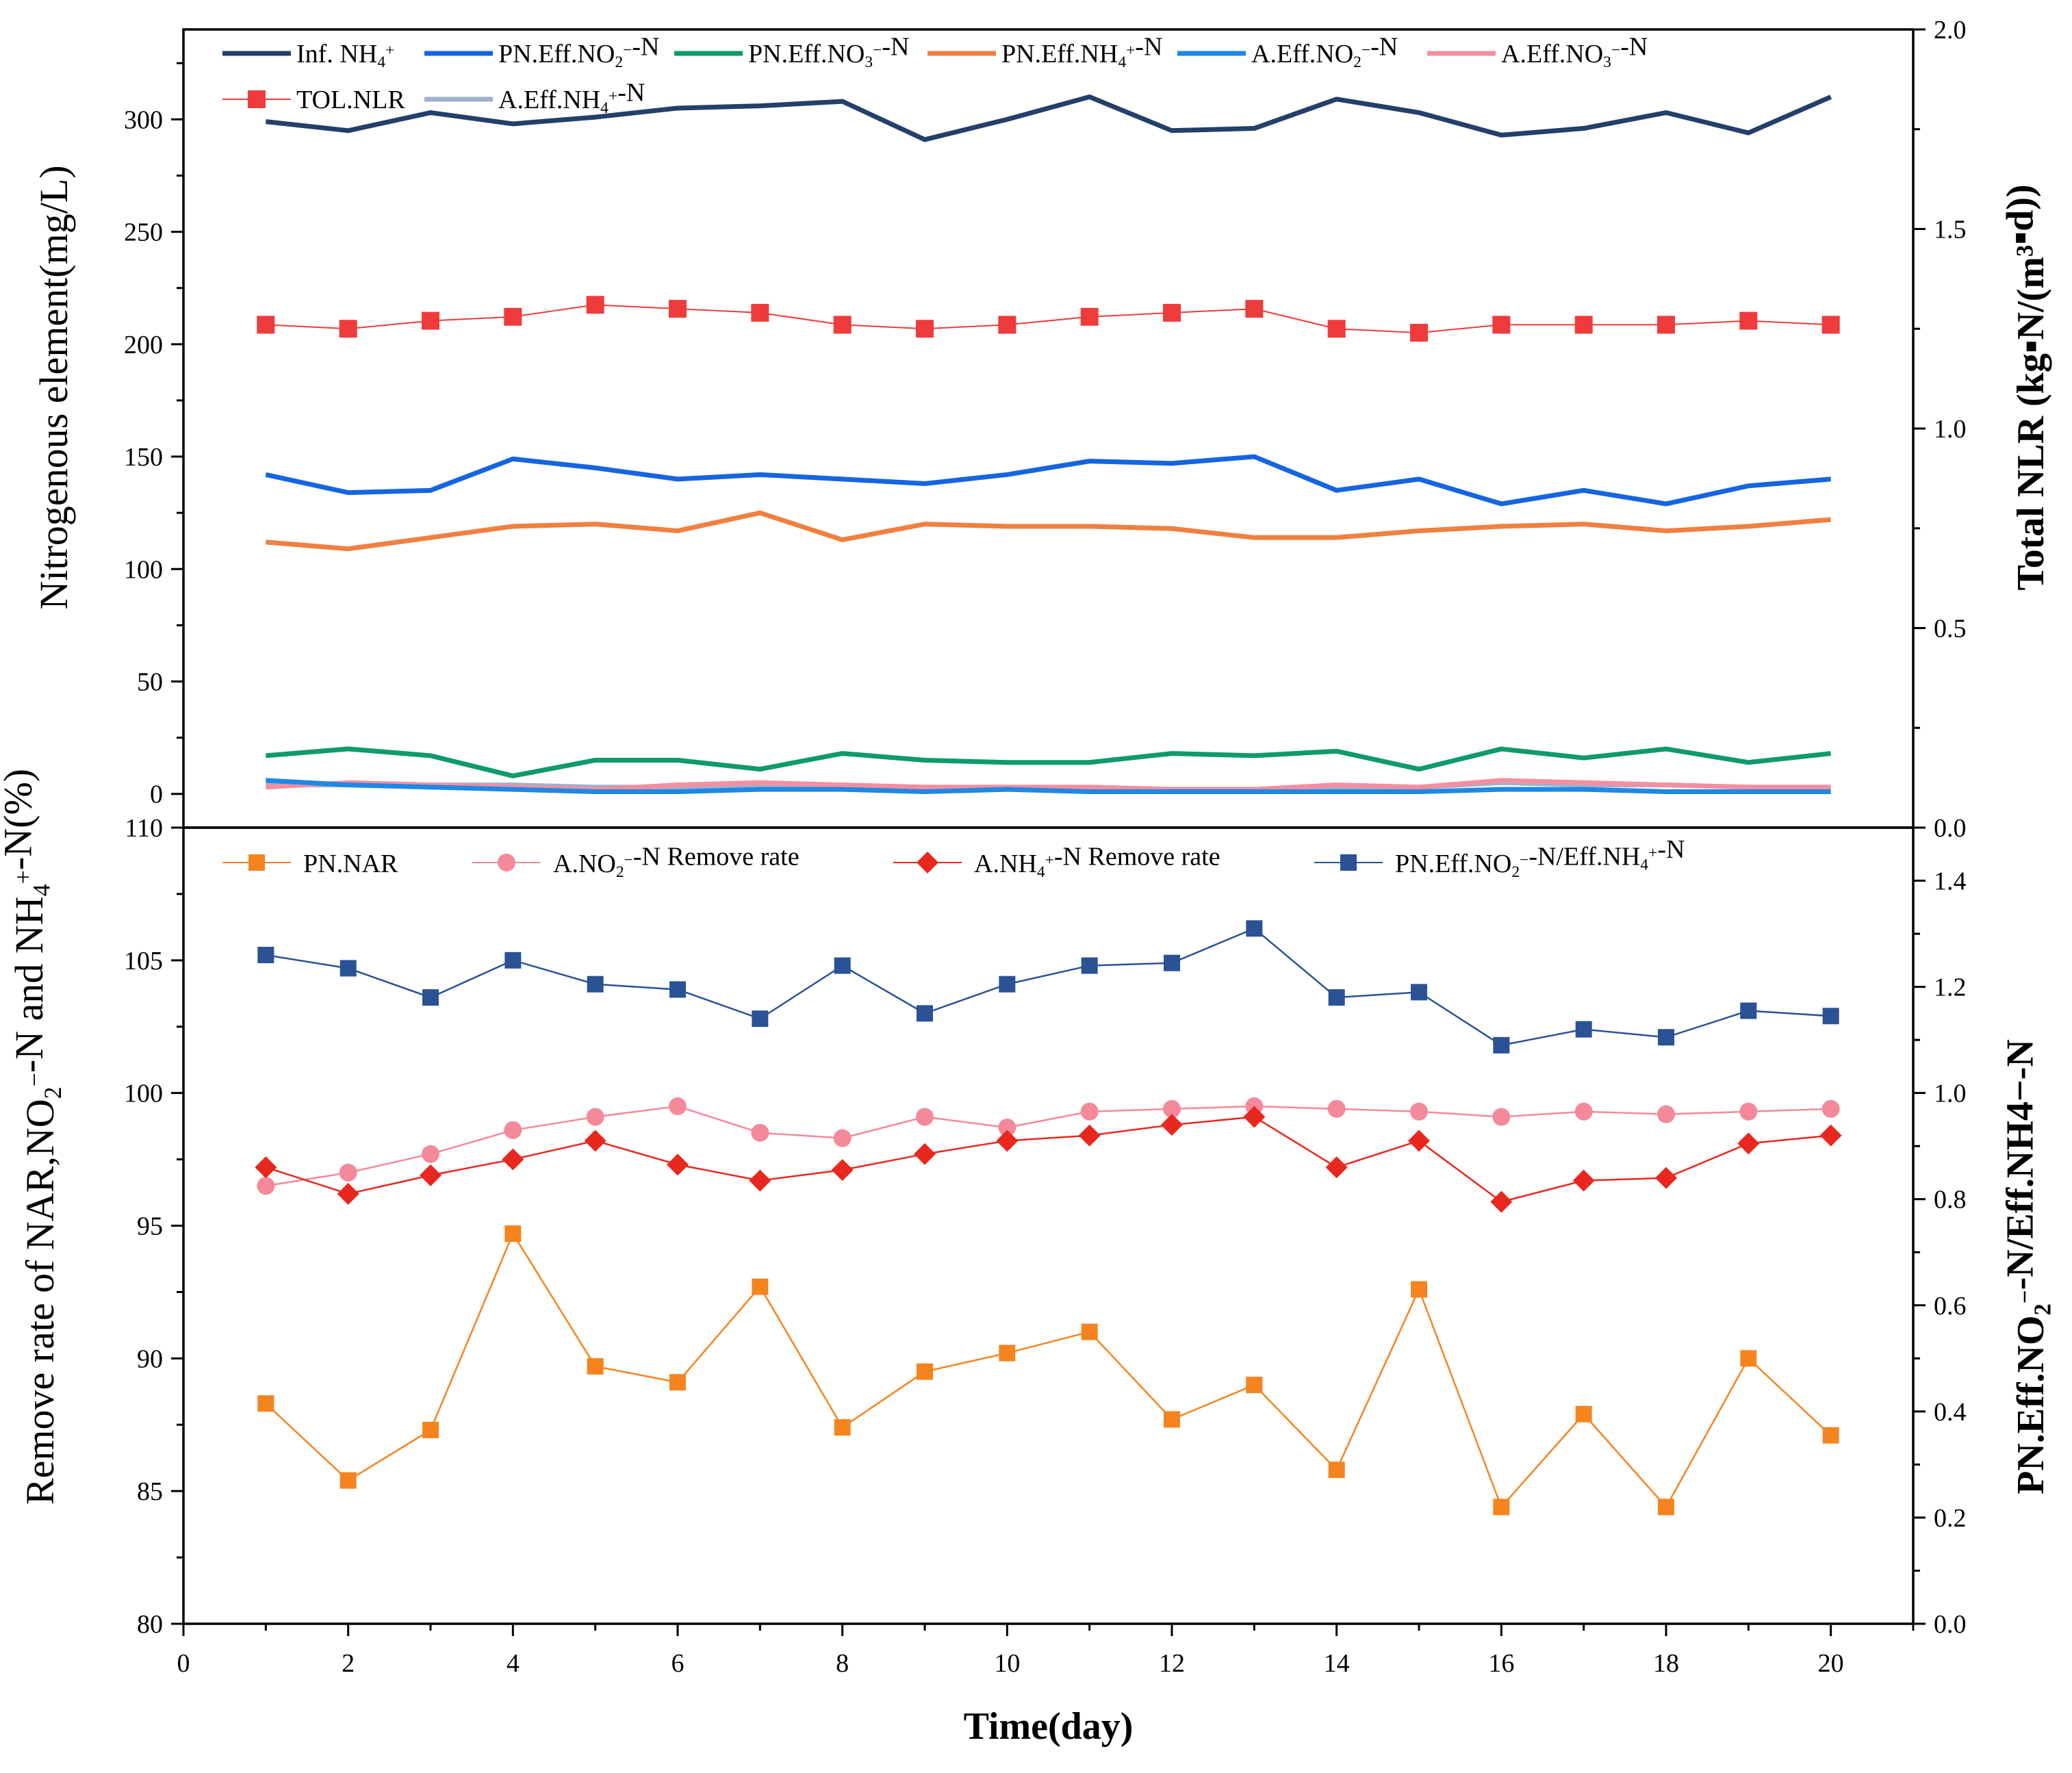 The image size is (2072, 1773). I want to click on x-tick-label: 18, so click(1666, 1663).